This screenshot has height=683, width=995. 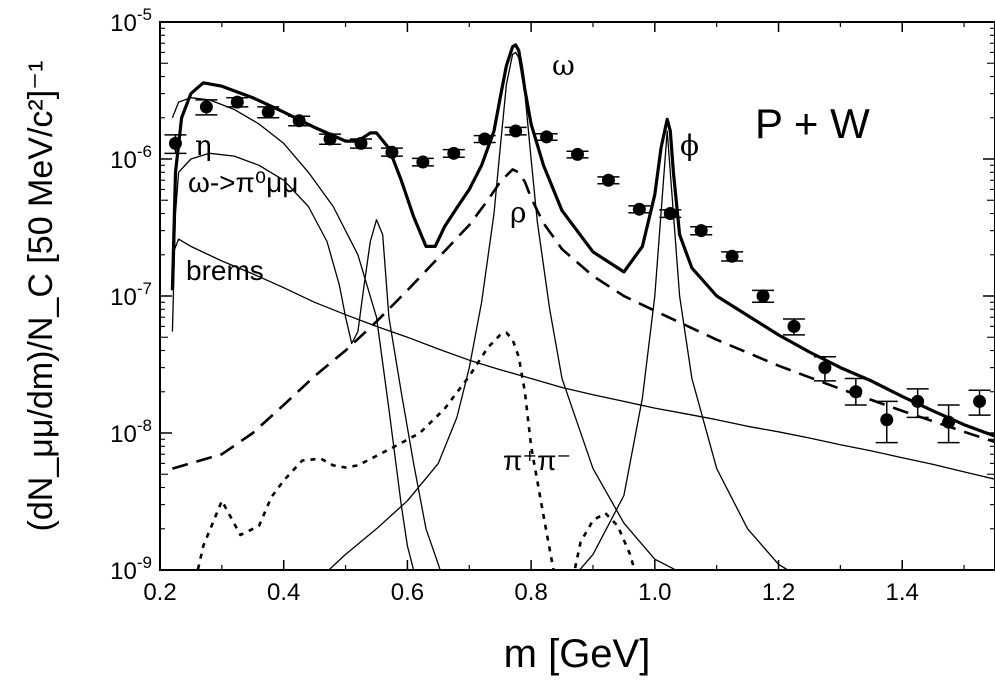 I want to click on x-tick-labels: 0.2 0.4 0.6 0.8 1.0 1.2 1.4, so click(x=531, y=592).